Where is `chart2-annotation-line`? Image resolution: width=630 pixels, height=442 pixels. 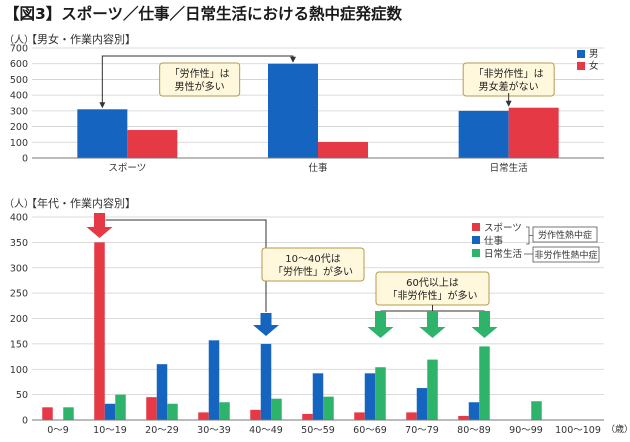 chart2-annotation-line is located at coordinates (186, 265).